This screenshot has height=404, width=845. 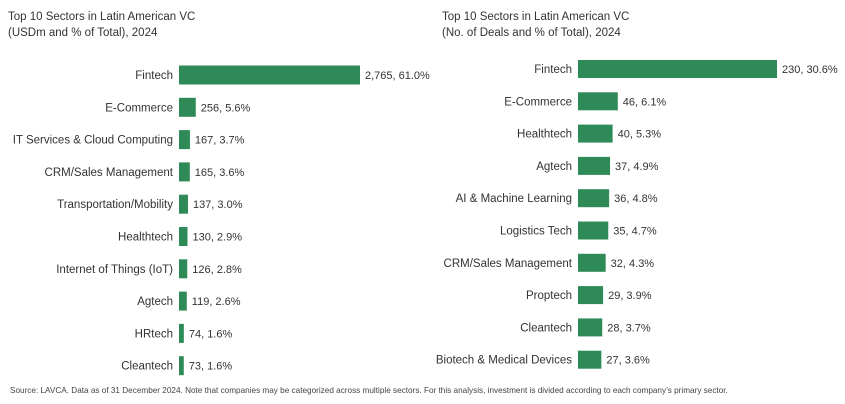 What do you see at coordinates (544, 135) in the screenshot?
I see `right-category-label: Healthtech` at bounding box center [544, 135].